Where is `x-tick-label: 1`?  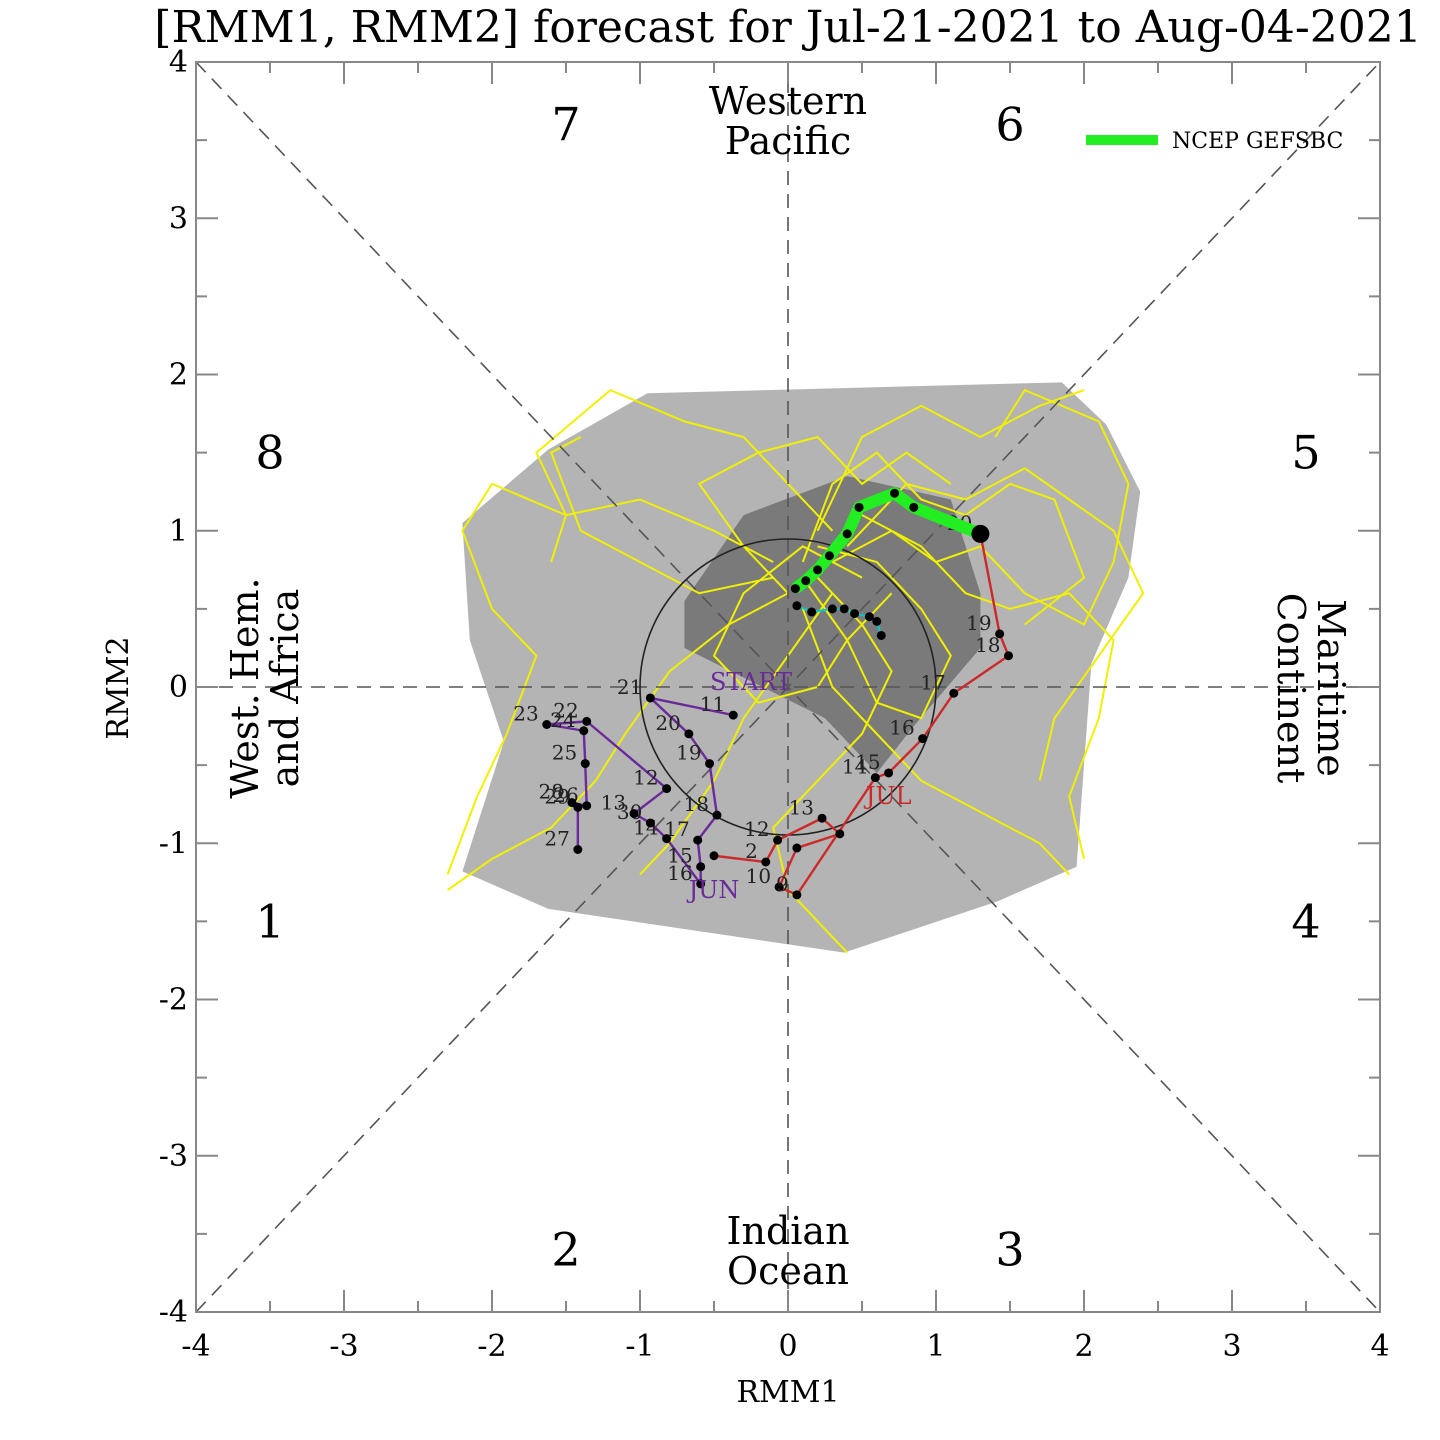
x-tick-label: 1 is located at coordinates (935, 1346).